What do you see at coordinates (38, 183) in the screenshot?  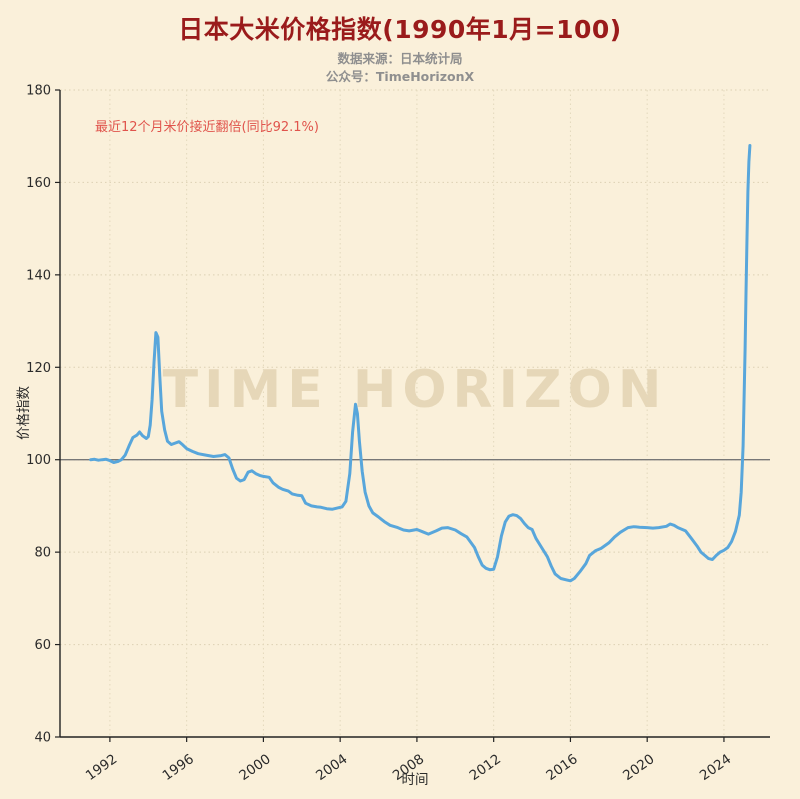 I see `y-tick-label: 160` at bounding box center [38, 183].